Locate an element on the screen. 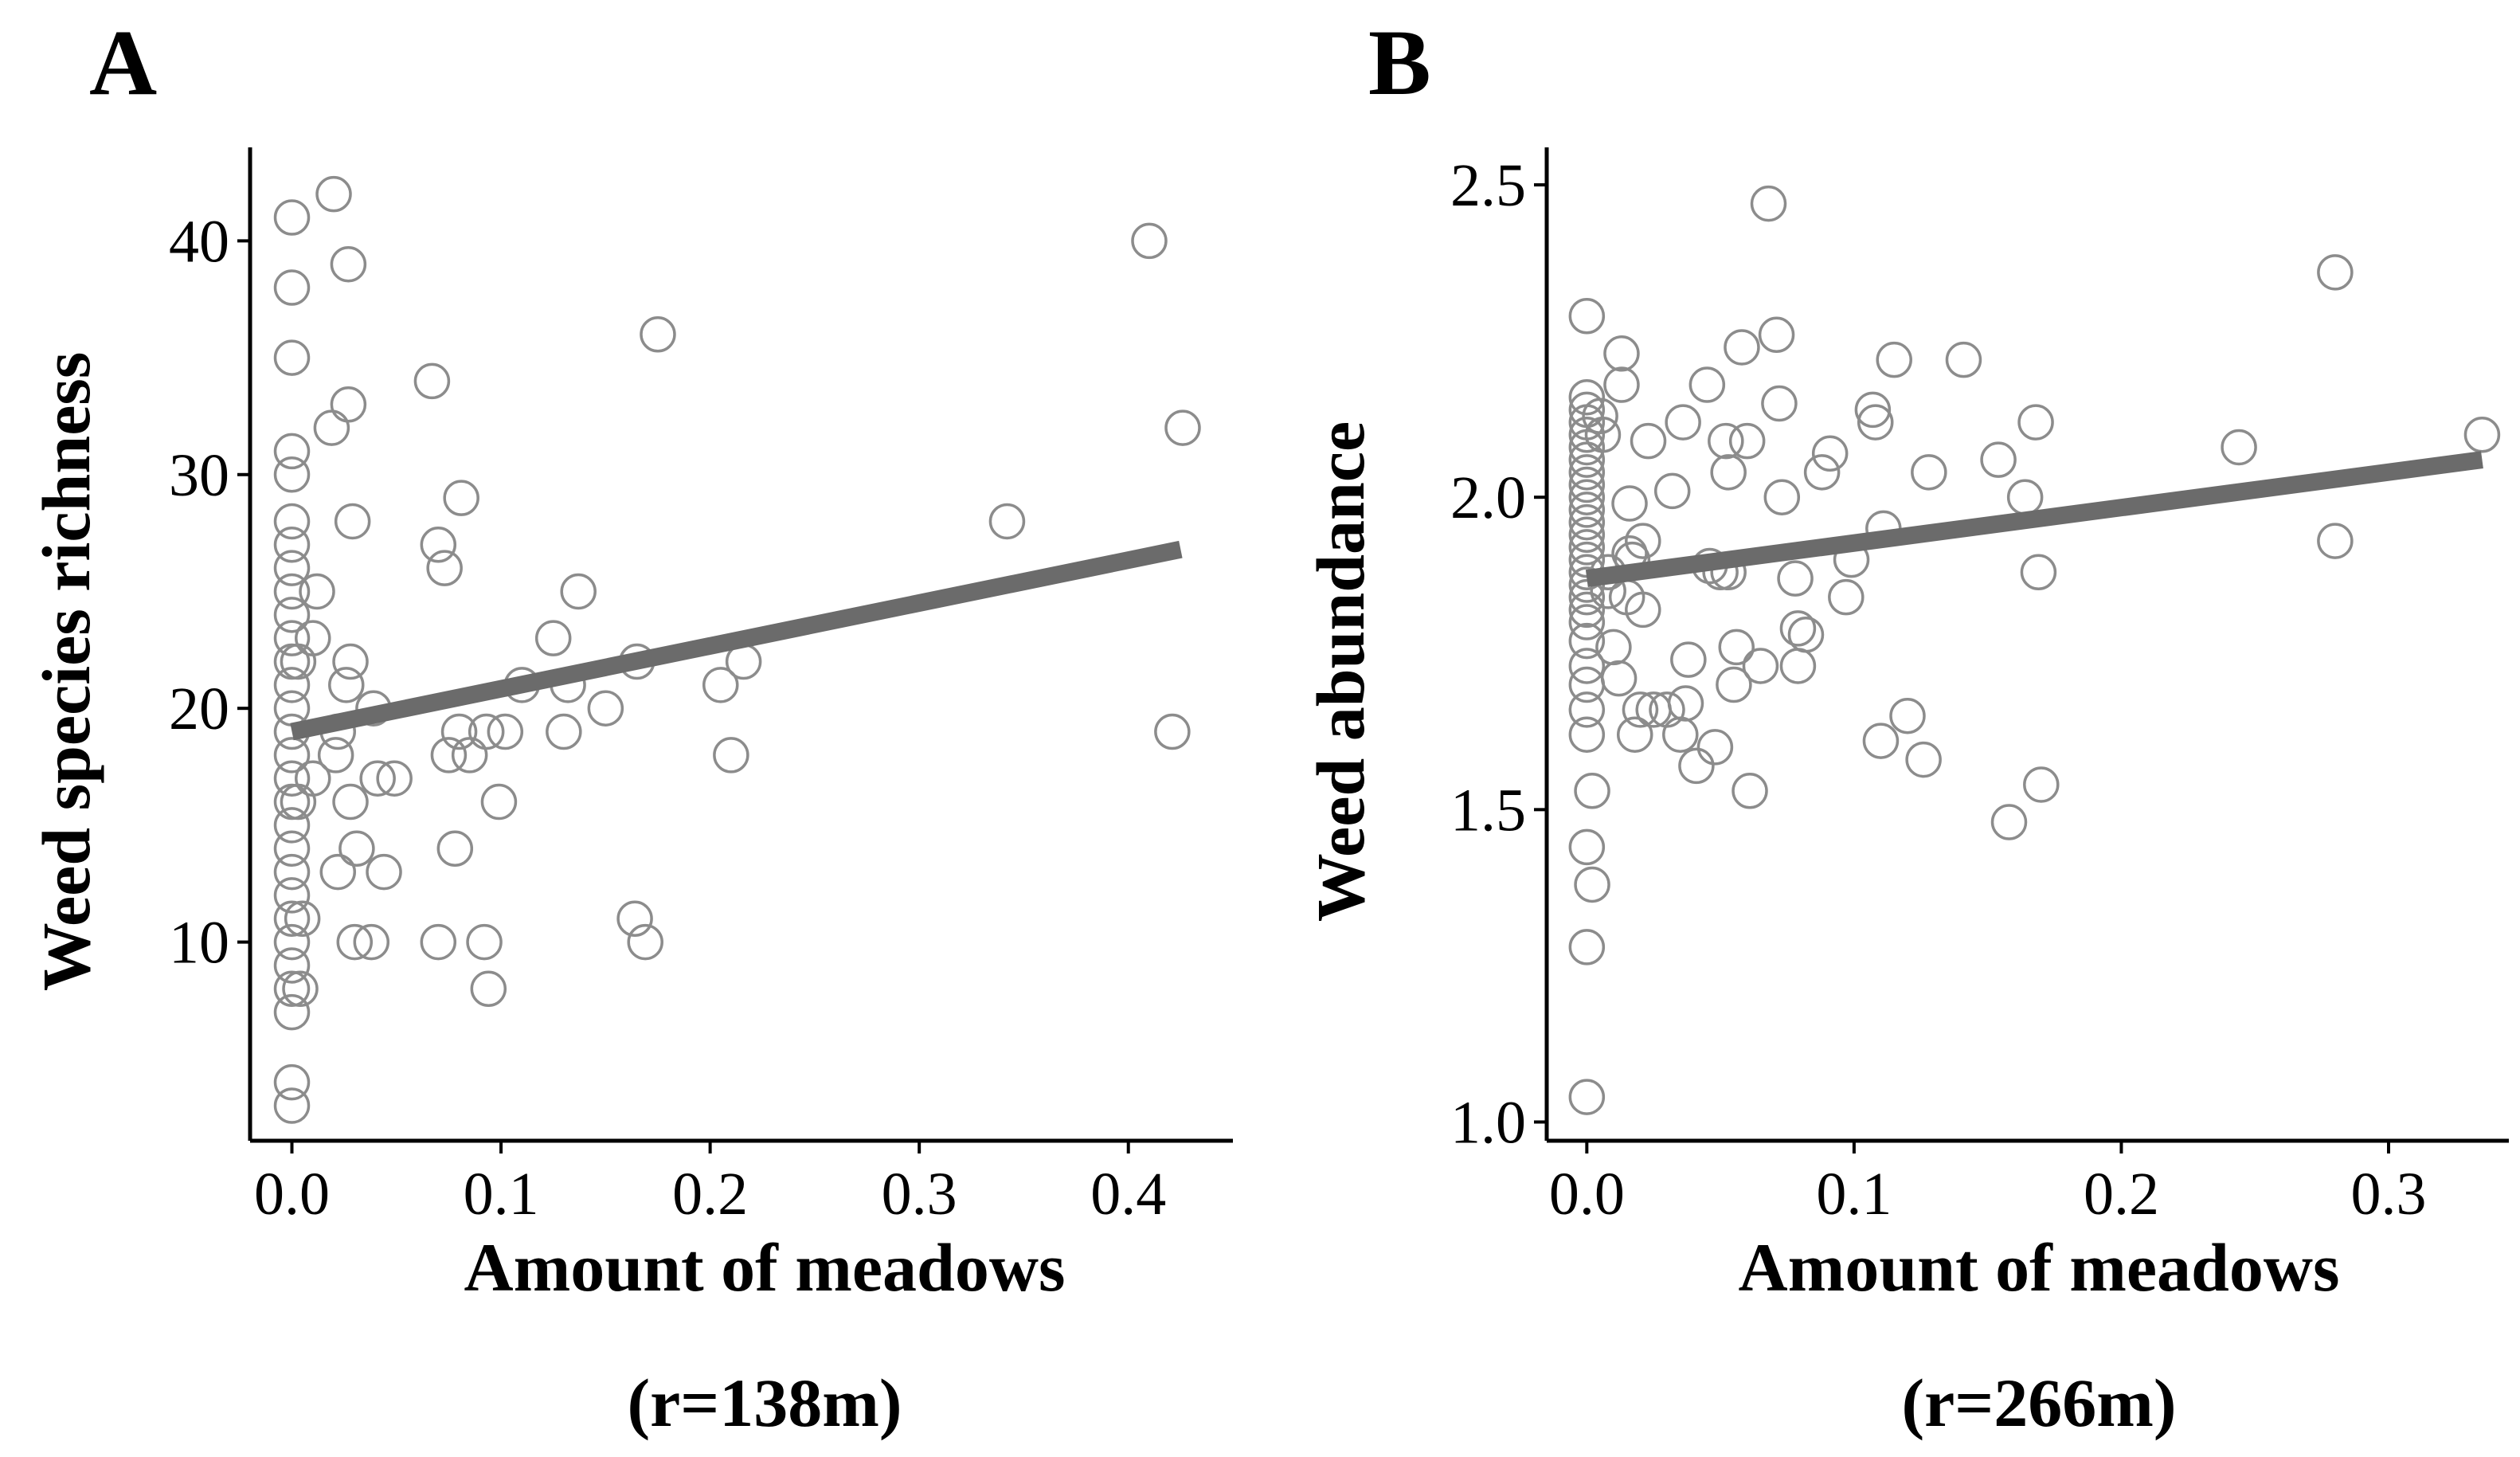 The image size is (2520, 1457). x-tick-label-a: 0.1 is located at coordinates (502, 1194).